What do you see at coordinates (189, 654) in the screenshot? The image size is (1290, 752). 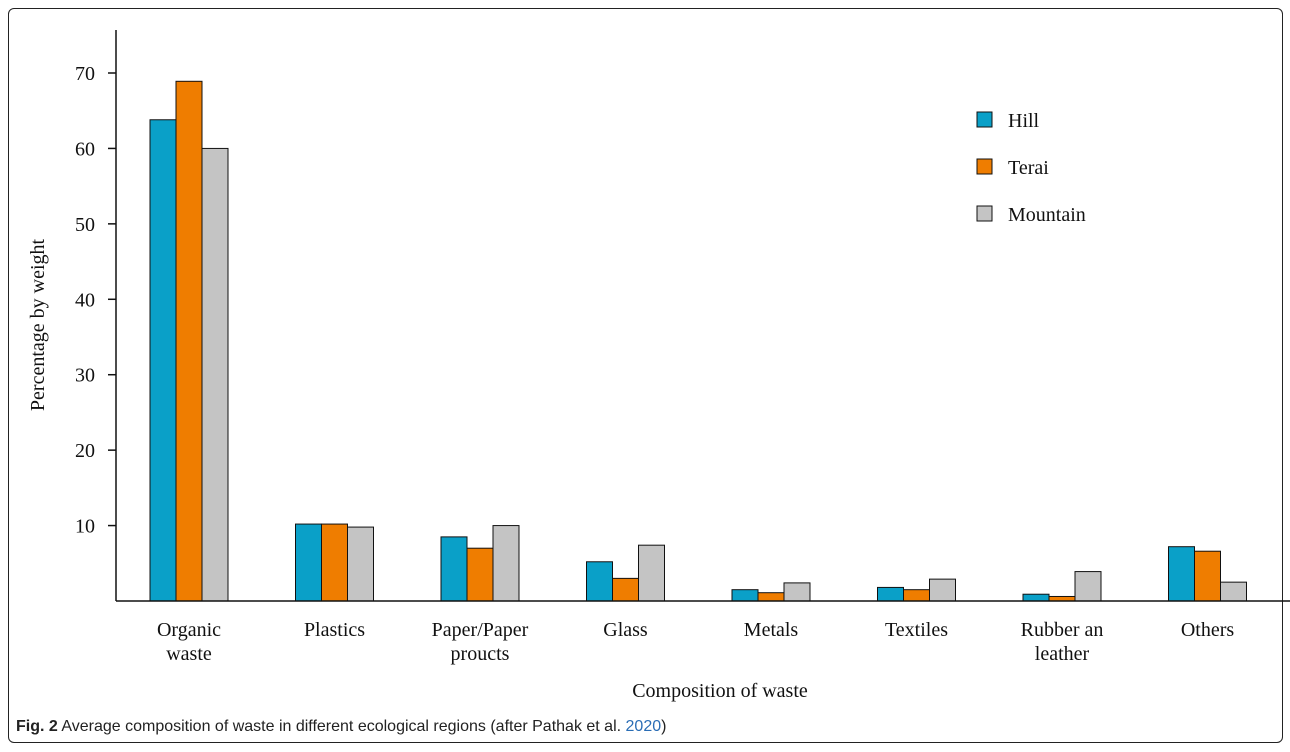 I see `x-tick-label: waste` at bounding box center [189, 654].